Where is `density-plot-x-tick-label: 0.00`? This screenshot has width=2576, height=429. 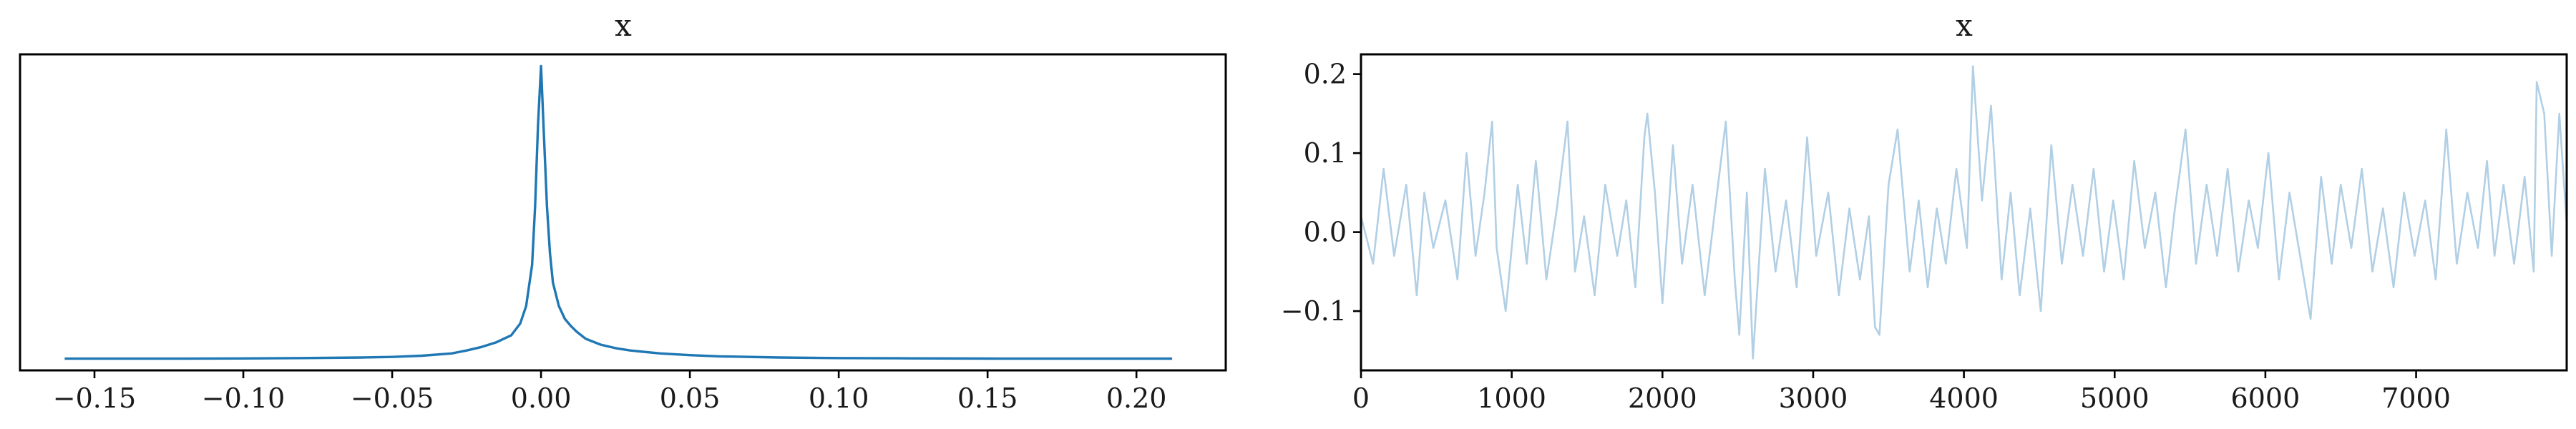 density-plot-x-tick-label: 0.00 is located at coordinates (541, 398).